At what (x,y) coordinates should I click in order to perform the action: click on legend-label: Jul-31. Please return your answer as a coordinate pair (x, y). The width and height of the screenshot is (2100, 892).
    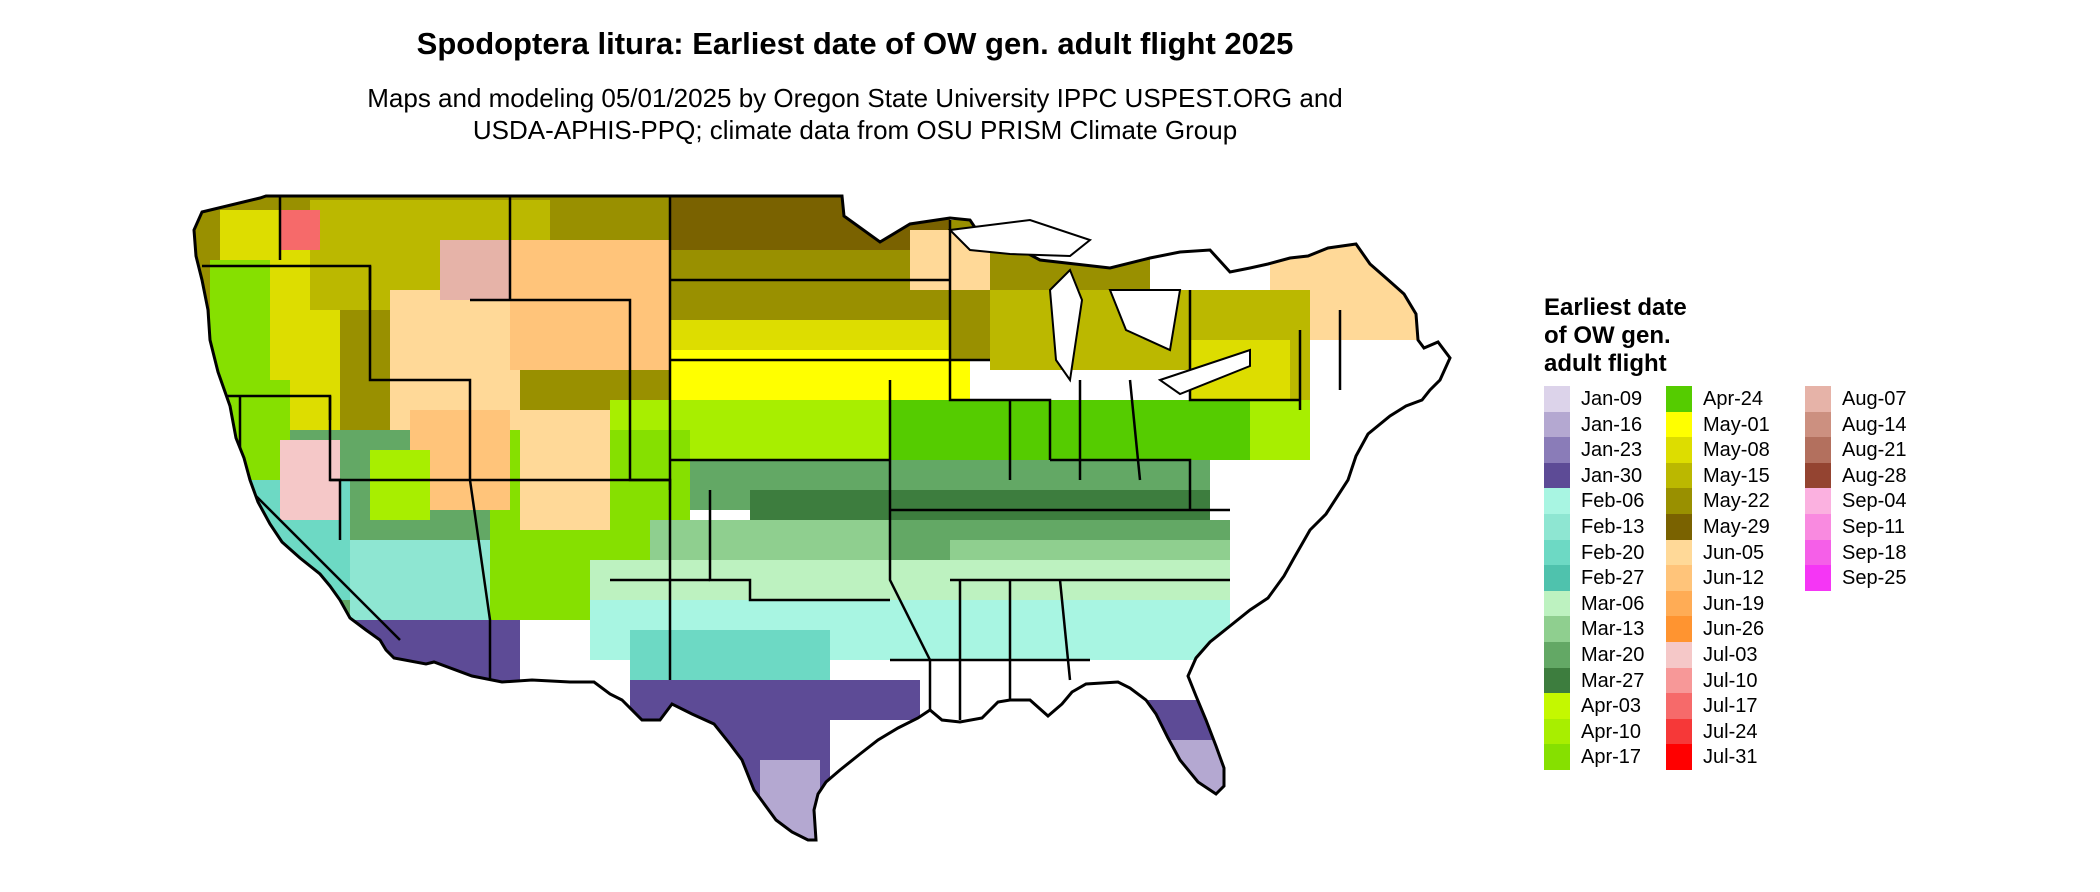
    Looking at the image, I should click on (1730, 757).